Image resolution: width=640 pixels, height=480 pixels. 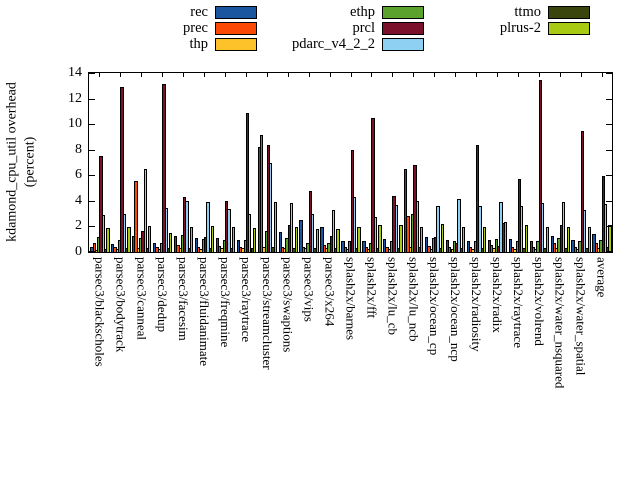 I want to click on x-tick-label-12: splash2x/barnes, so click(x=351, y=299).